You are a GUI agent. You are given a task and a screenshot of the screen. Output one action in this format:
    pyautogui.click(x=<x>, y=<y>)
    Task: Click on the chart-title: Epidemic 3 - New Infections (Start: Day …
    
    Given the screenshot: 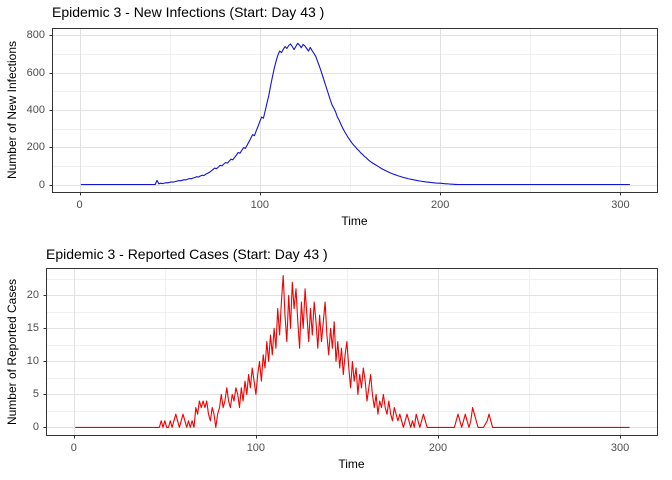 What is the action you would take?
    pyautogui.click(x=188, y=12)
    